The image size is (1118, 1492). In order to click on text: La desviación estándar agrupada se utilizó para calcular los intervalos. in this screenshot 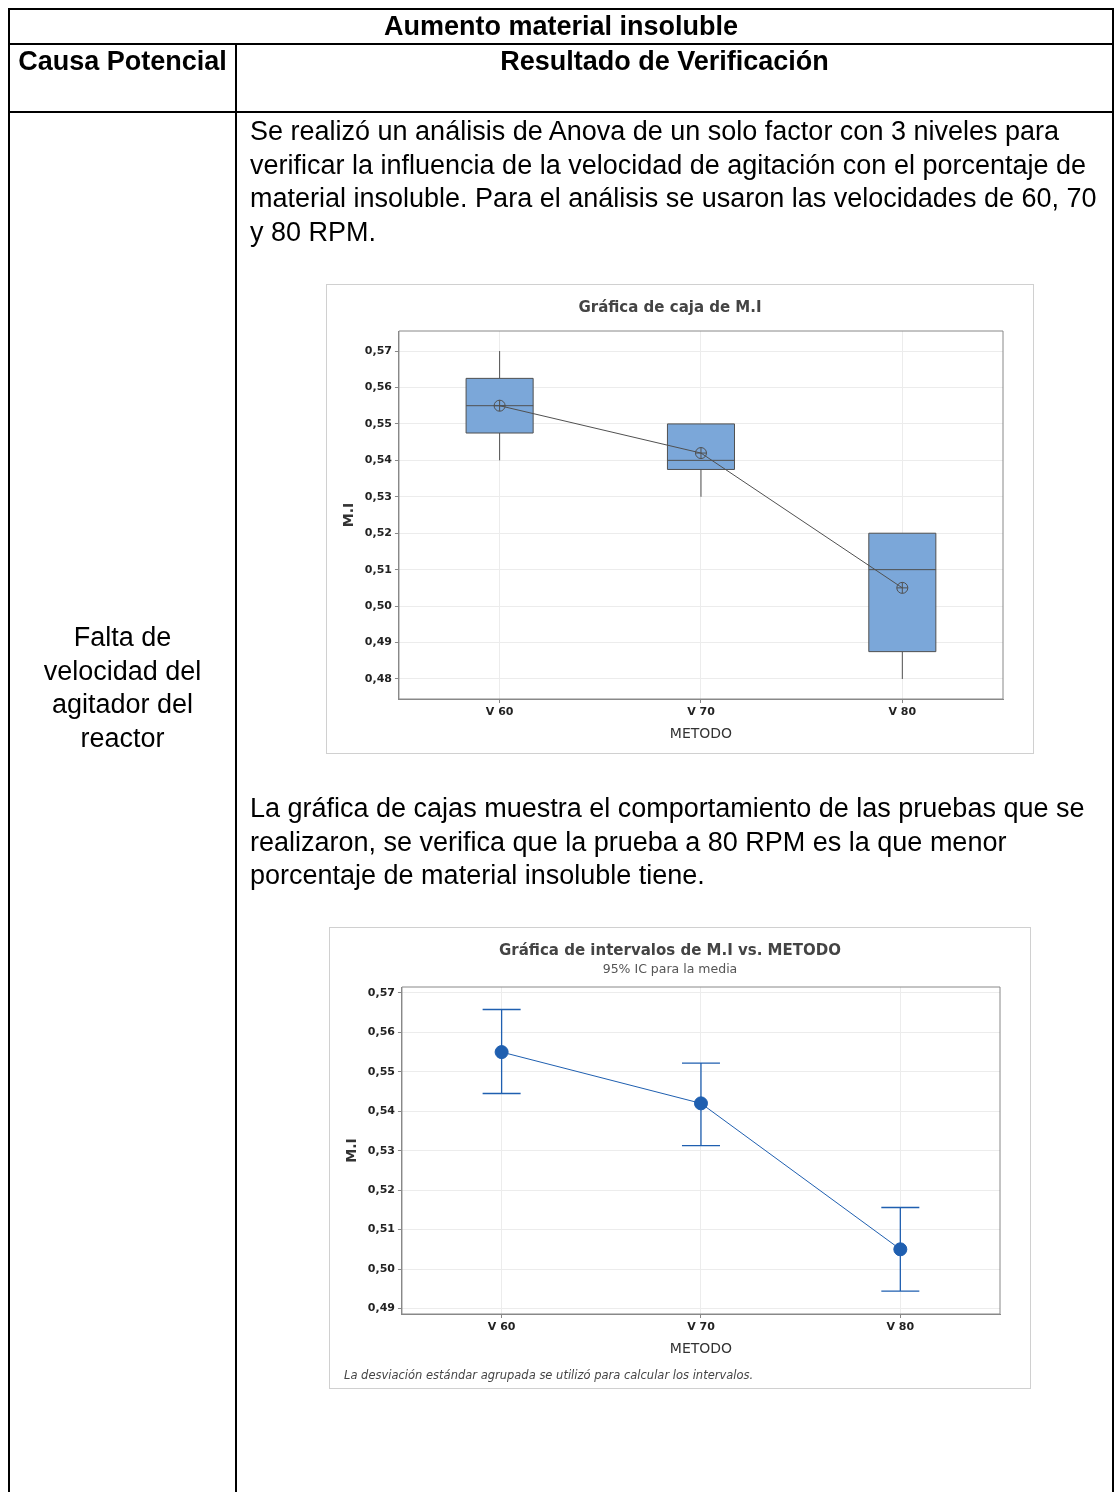, I will do `click(549, 1375)`.